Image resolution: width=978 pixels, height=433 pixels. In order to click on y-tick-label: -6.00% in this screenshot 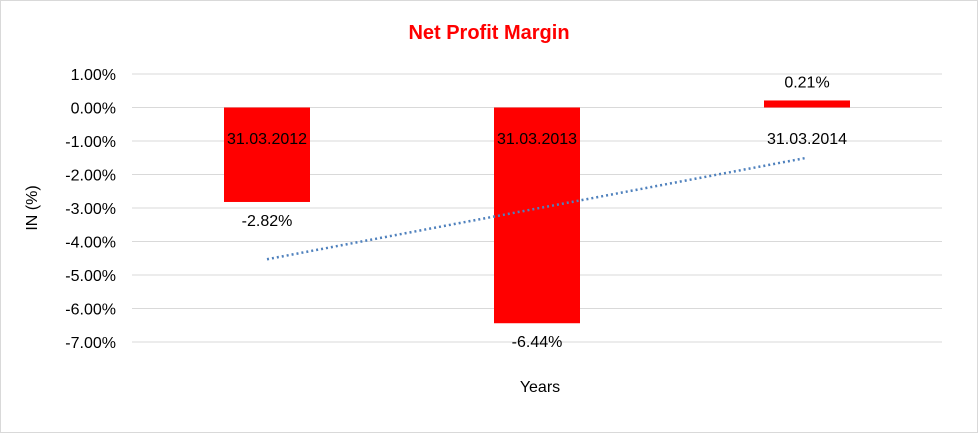, I will do `click(90, 310)`.